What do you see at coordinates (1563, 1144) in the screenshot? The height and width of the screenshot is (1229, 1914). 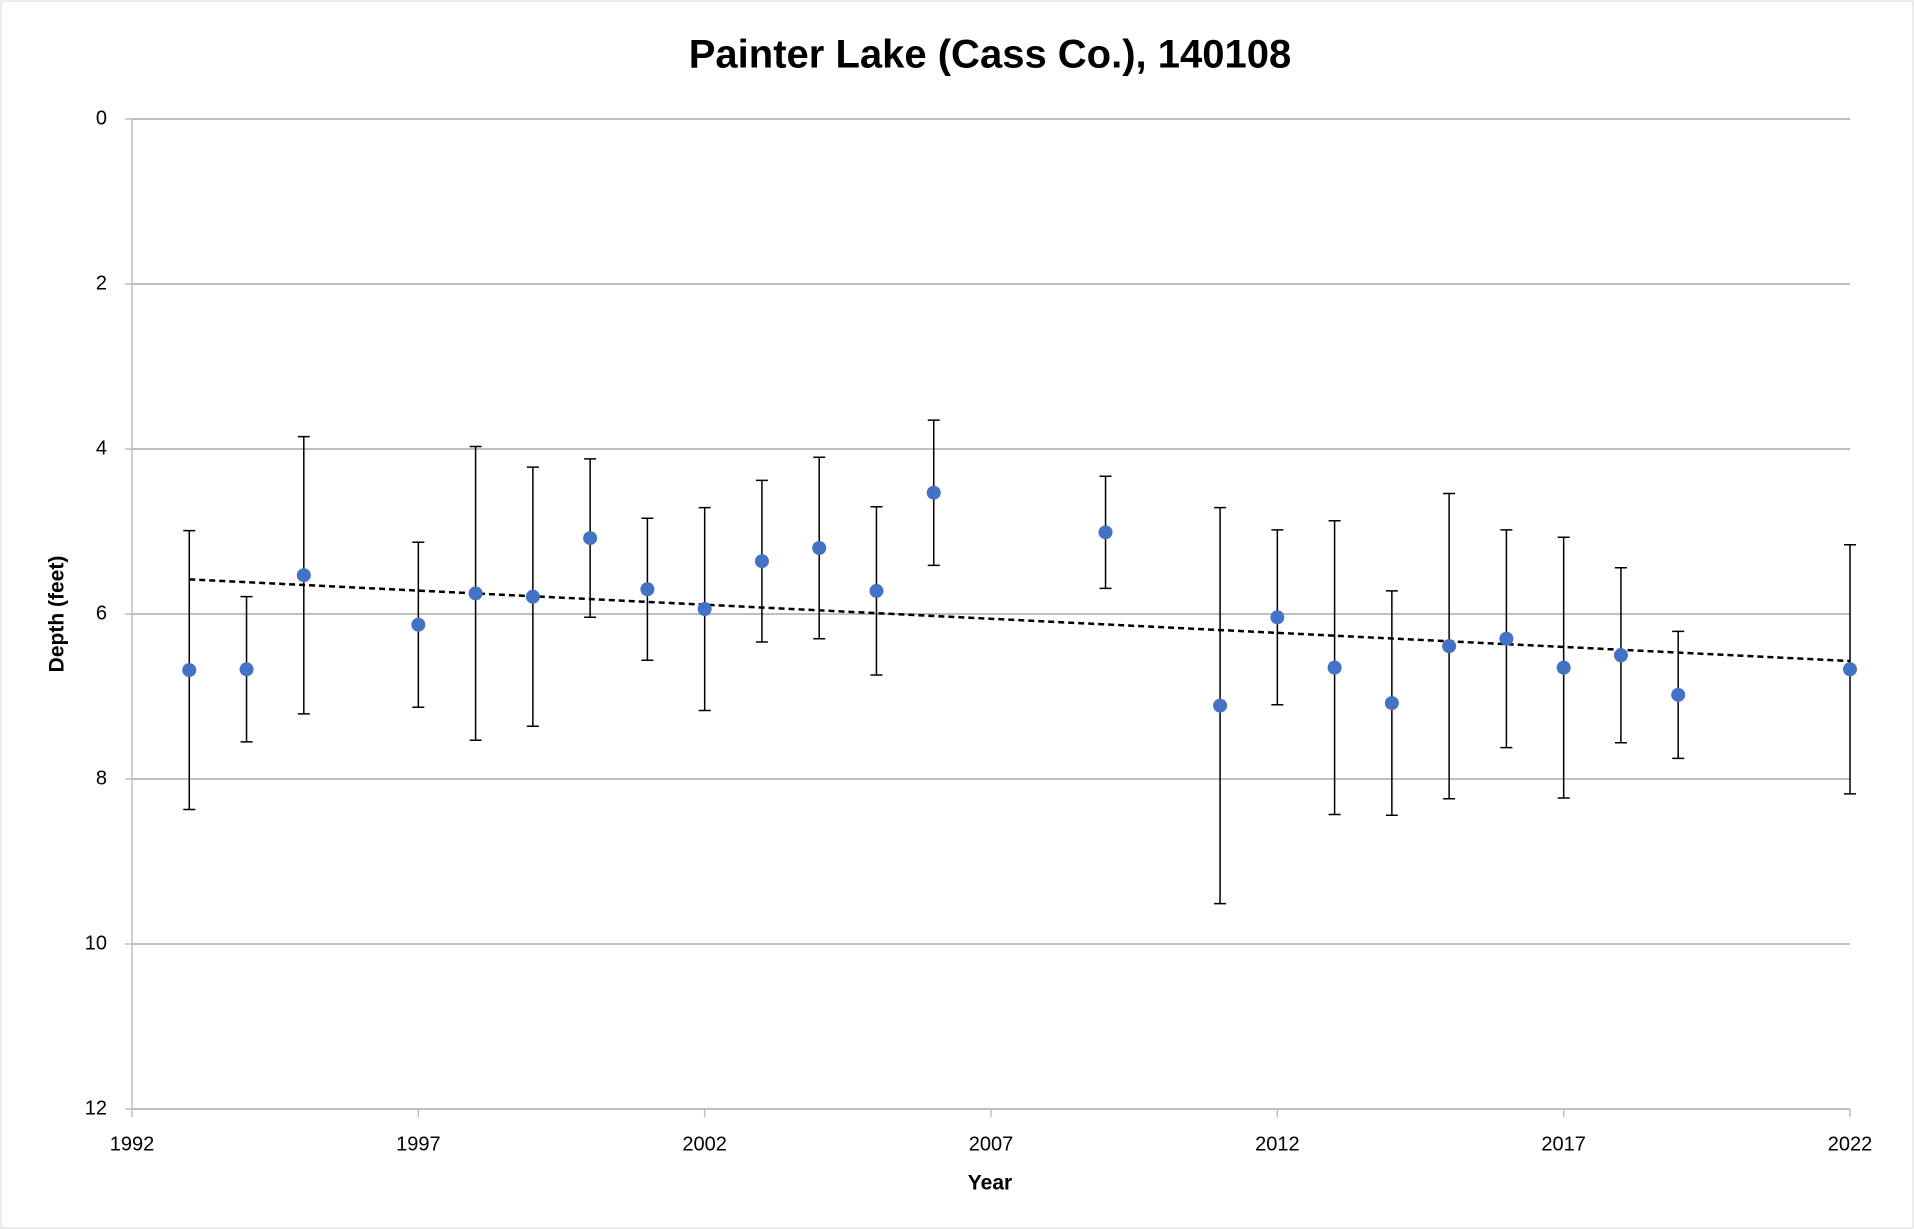 I see `x-tick-label: 2017` at bounding box center [1563, 1144].